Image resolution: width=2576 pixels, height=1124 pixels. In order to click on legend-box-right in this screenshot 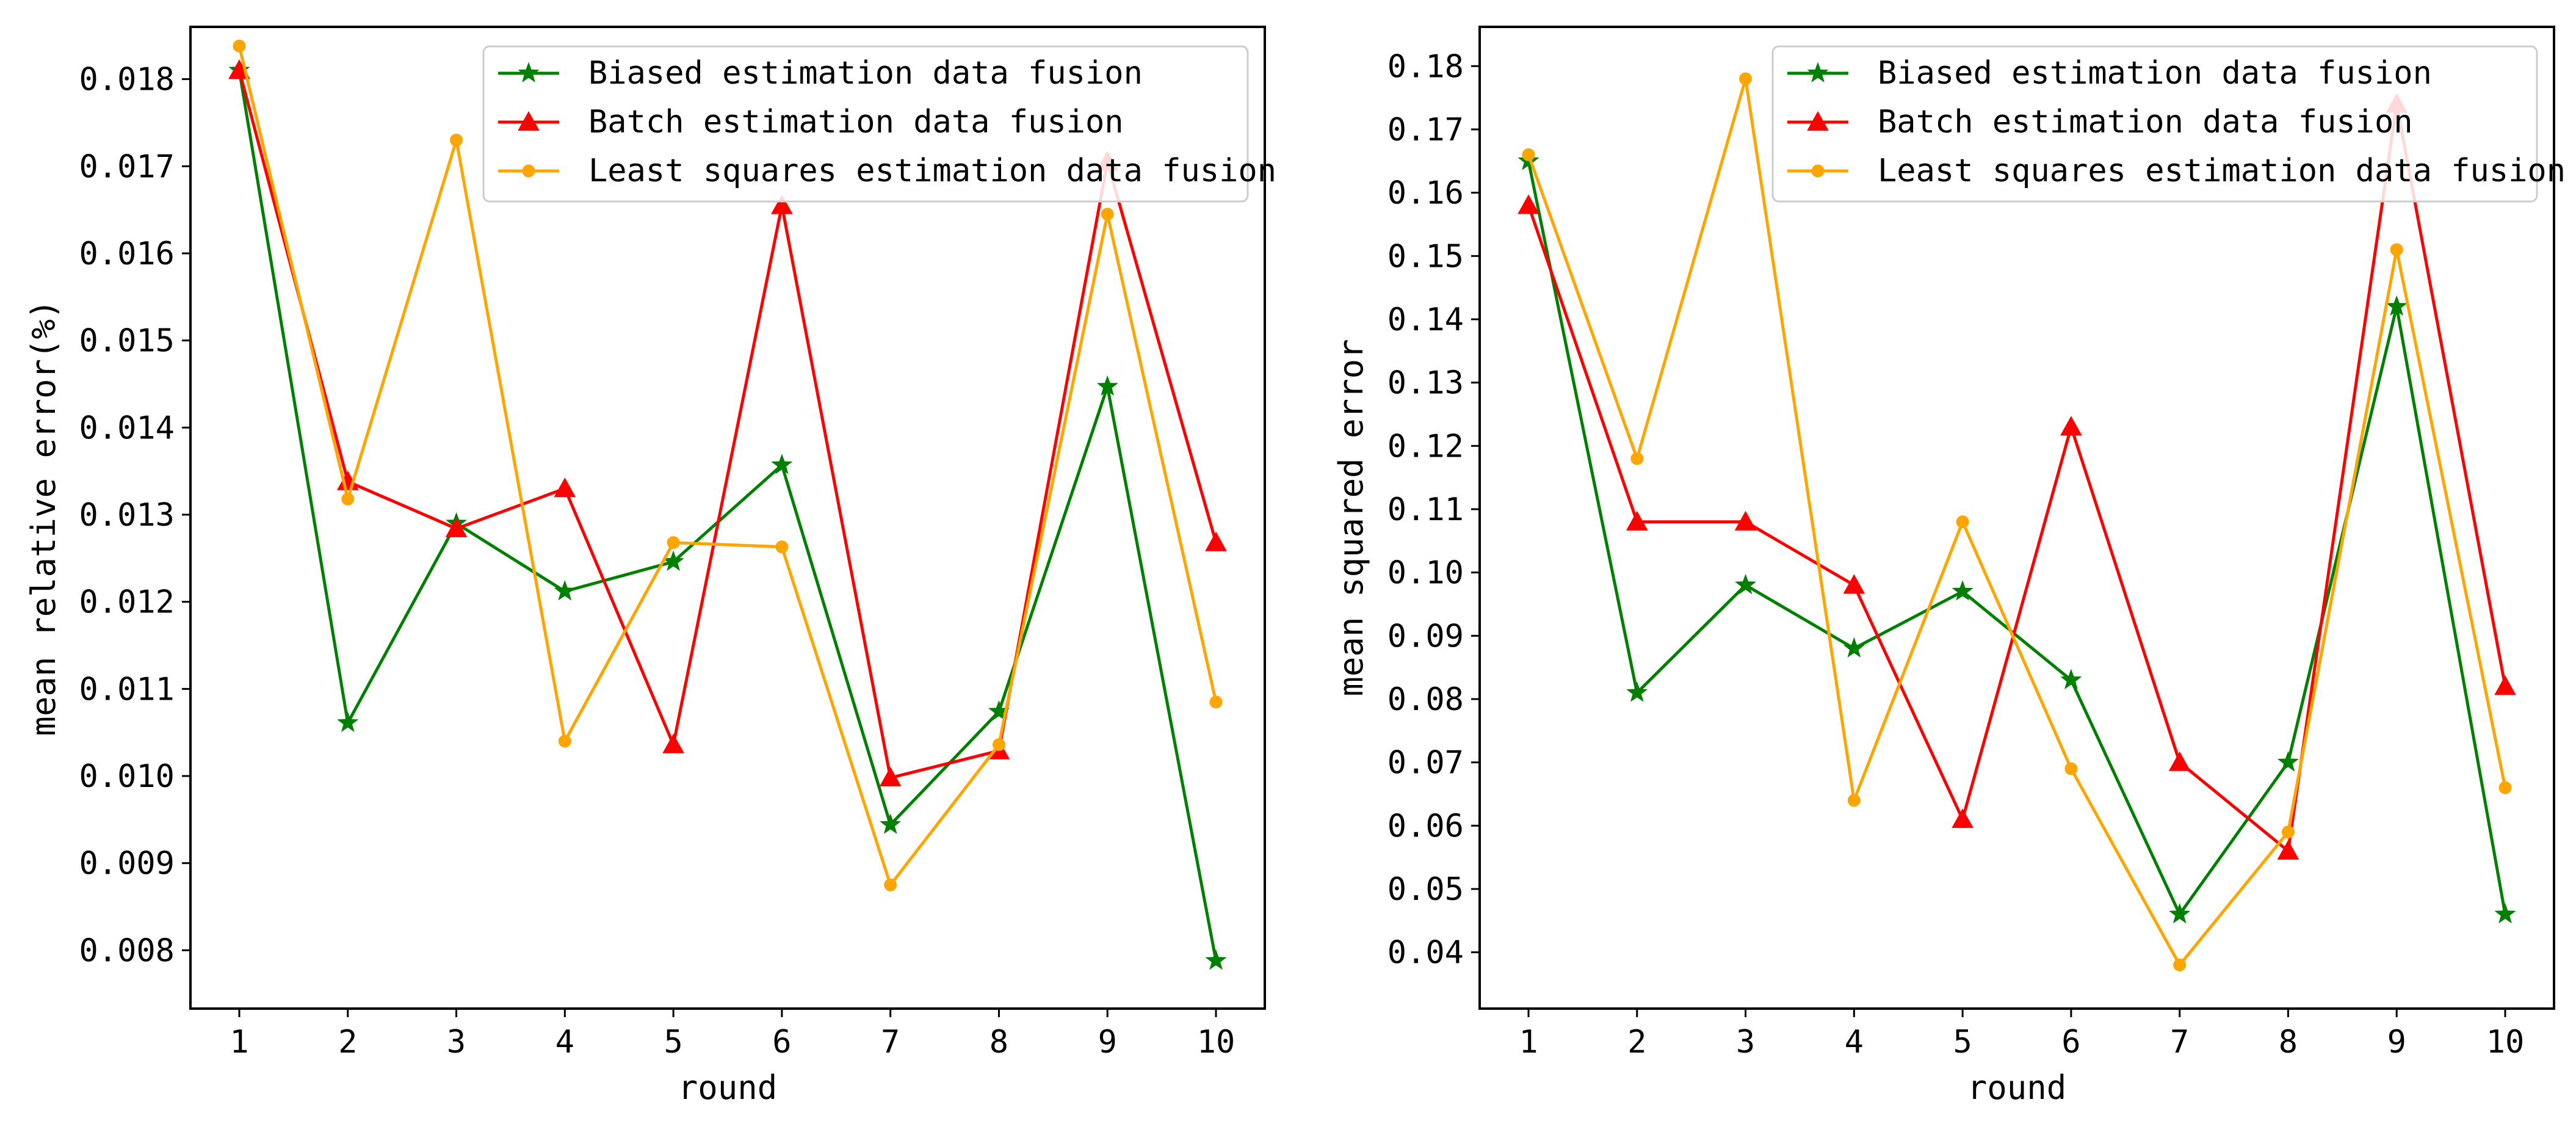, I will do `click(2154, 124)`.